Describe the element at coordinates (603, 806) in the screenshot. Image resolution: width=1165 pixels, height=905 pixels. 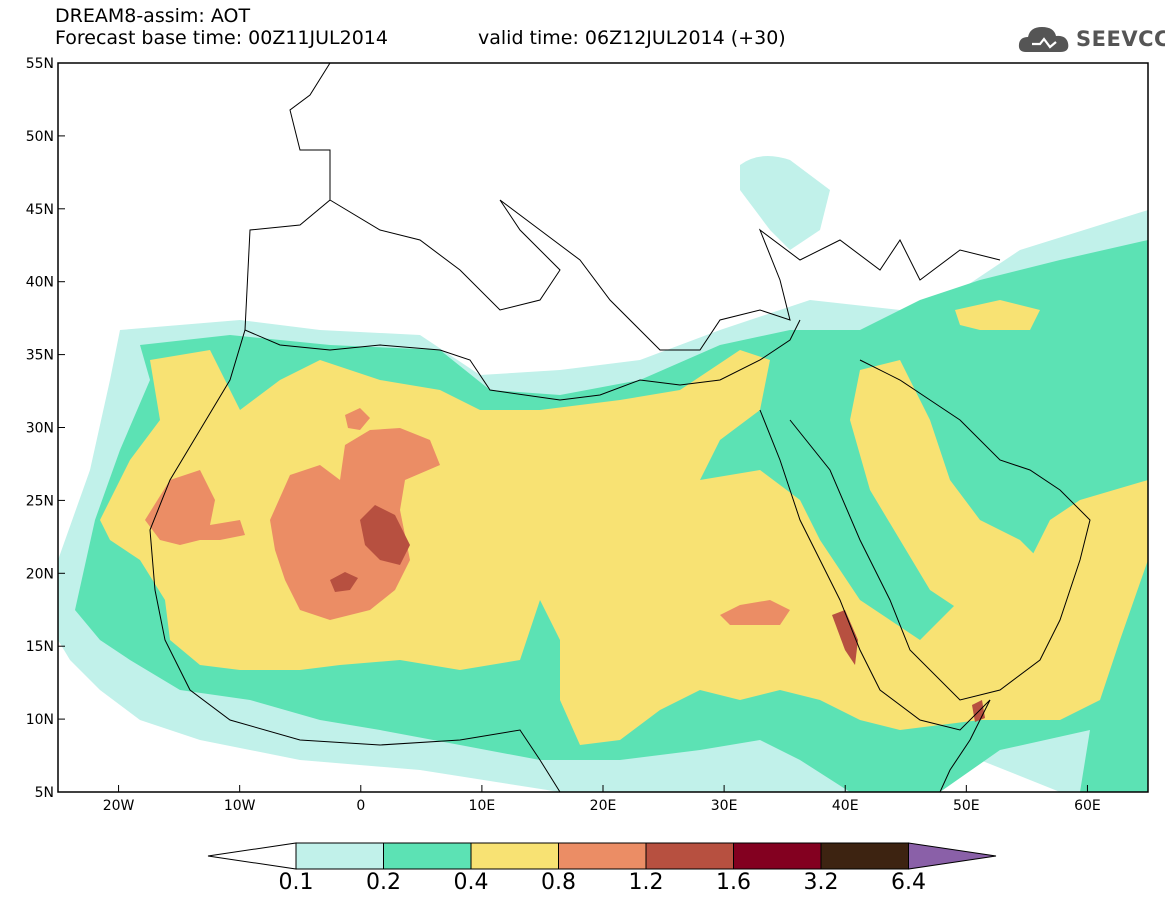
I see `lon-tick-label: 20E` at that location.